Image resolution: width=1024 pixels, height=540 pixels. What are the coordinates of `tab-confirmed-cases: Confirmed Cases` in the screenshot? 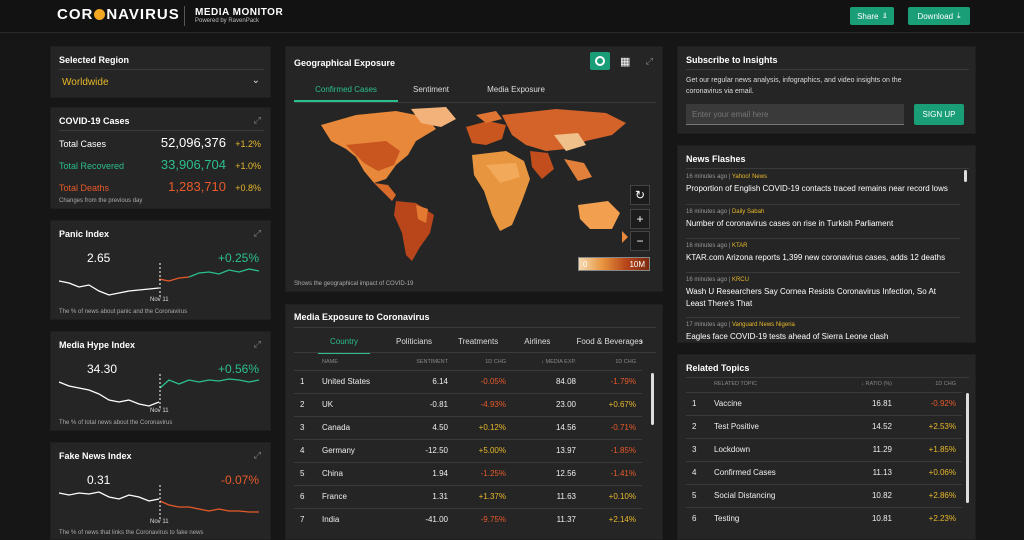 It's located at (346, 93).